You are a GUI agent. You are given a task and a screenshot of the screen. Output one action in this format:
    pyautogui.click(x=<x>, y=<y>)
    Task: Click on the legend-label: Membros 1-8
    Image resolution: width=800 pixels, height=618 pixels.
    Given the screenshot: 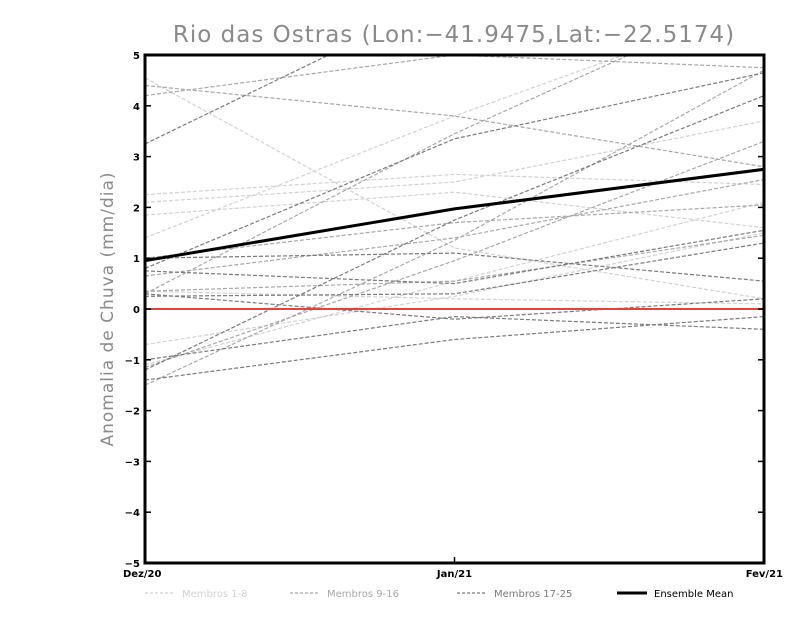 What is the action you would take?
    pyautogui.click(x=215, y=594)
    